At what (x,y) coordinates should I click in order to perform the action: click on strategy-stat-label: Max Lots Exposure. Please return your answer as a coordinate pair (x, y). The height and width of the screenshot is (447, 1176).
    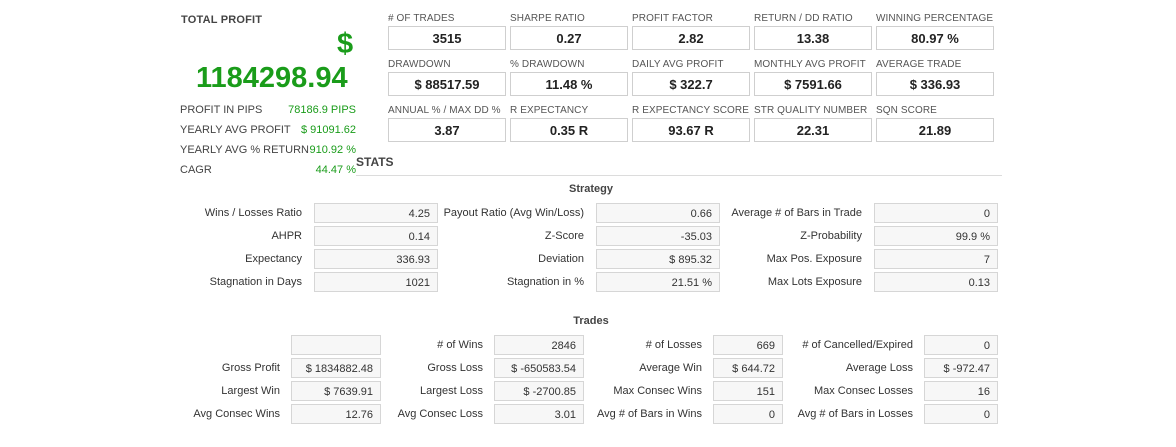
    Looking at the image, I should click on (814, 282).